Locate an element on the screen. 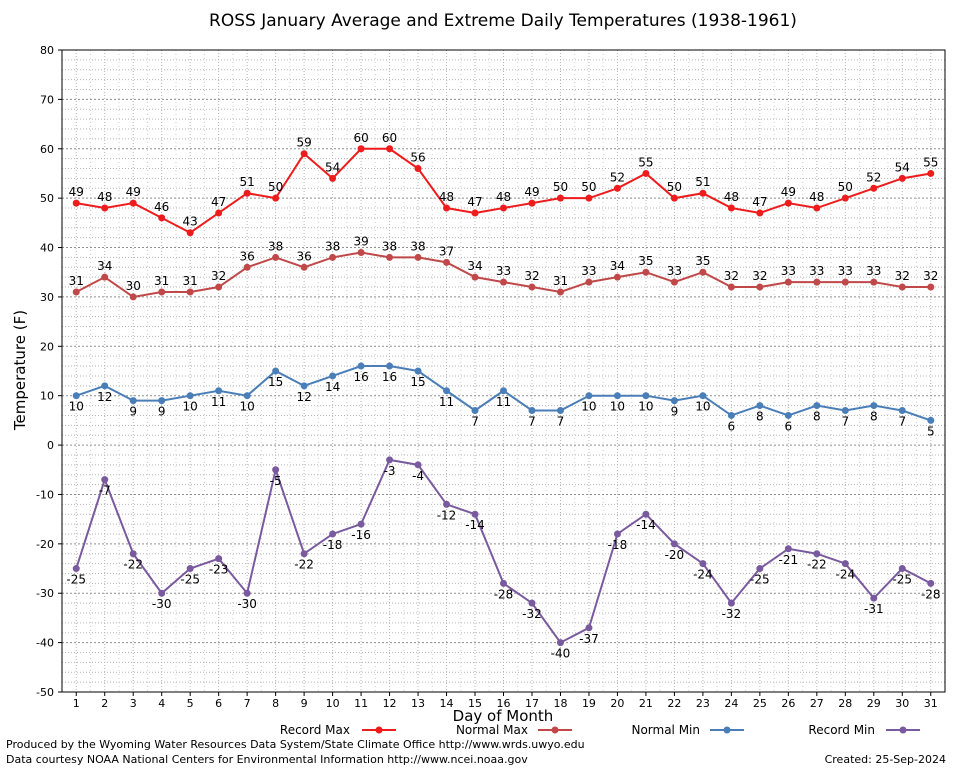 This screenshot has width=954, height=772. data-label-record-min: -40 is located at coordinates (561, 654).